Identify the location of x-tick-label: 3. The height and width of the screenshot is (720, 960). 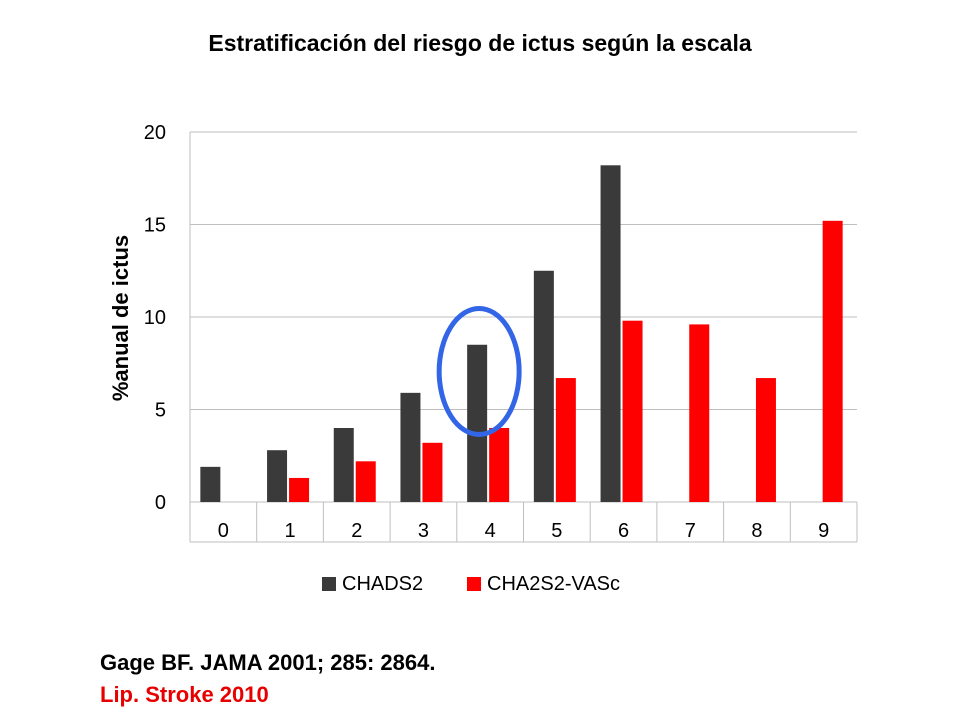
(423, 531).